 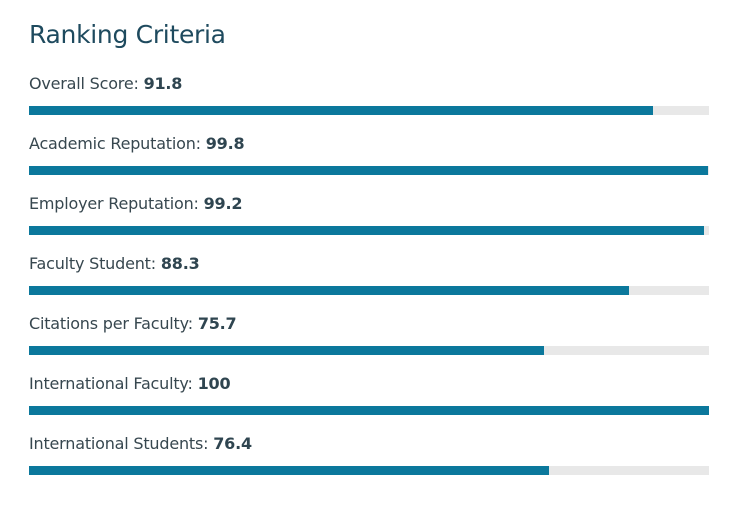 What do you see at coordinates (108, 383) in the screenshot?
I see `criterion-name: International Faculty` at bounding box center [108, 383].